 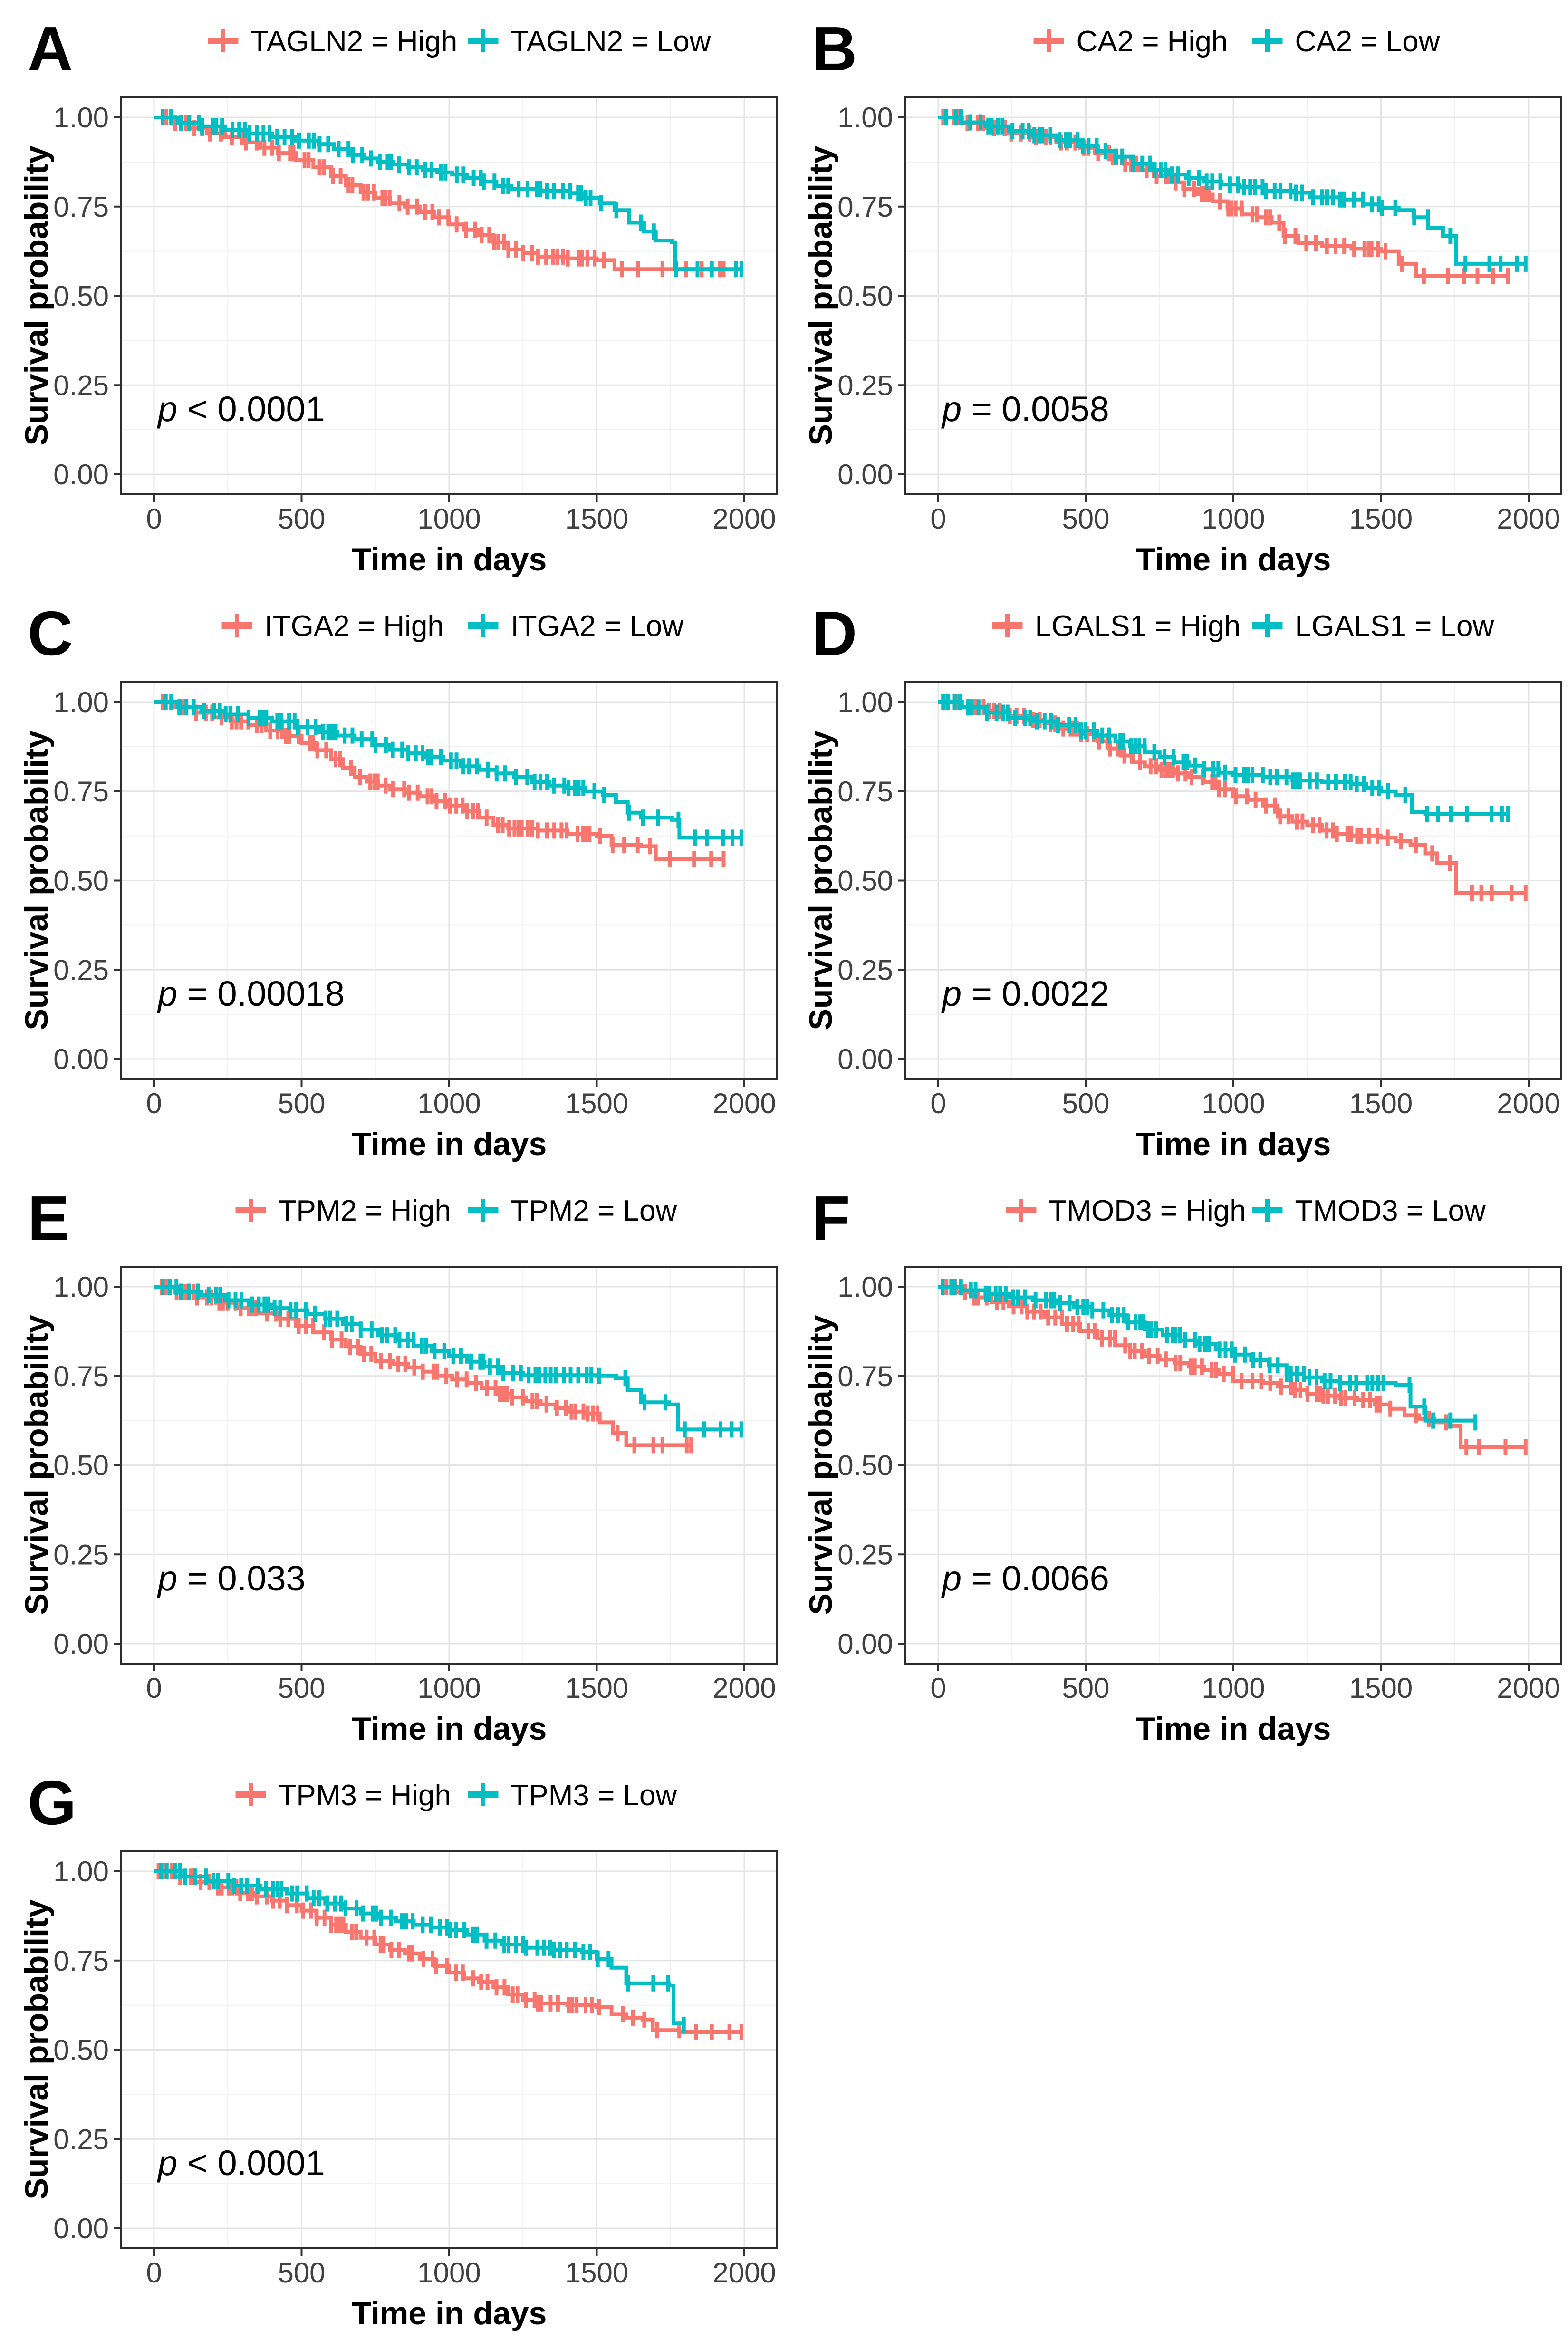 I want to click on legend-item-low: CA2 = Low, so click(x=1346, y=41).